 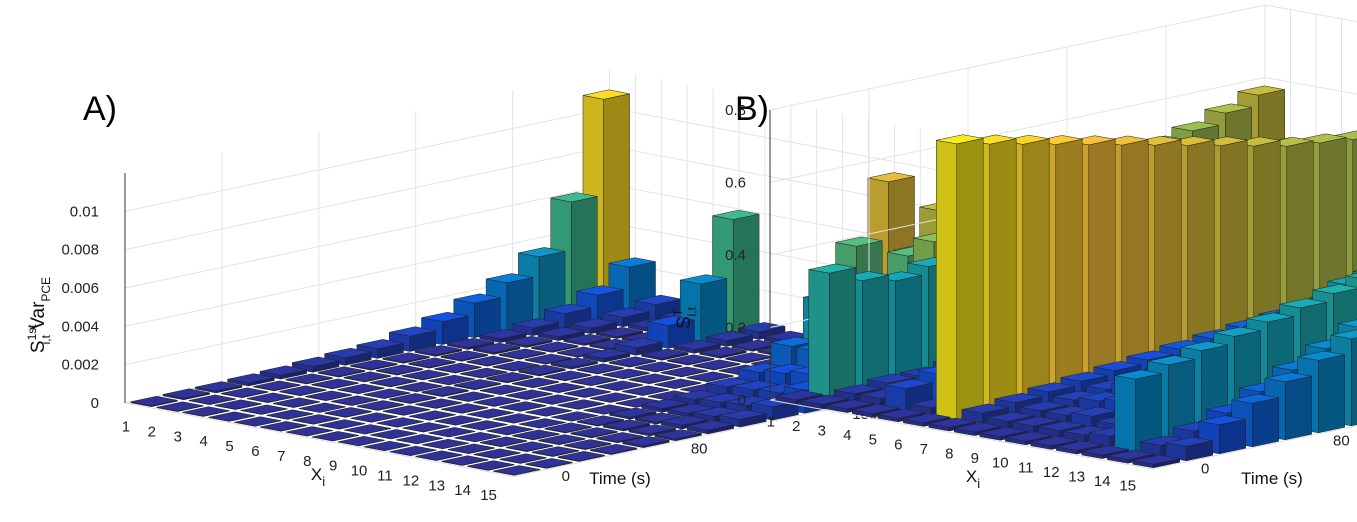 I want to click on z-tick-label: 0.8, so click(x=735, y=110).